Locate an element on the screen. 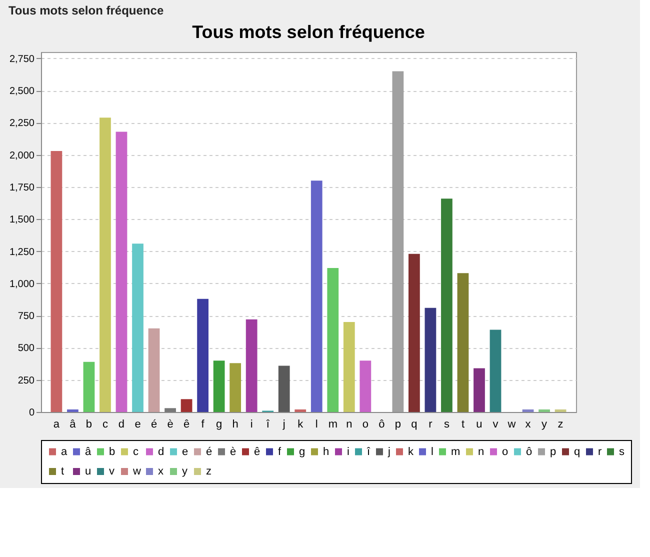  x-tick-label: s is located at coordinates (447, 424).